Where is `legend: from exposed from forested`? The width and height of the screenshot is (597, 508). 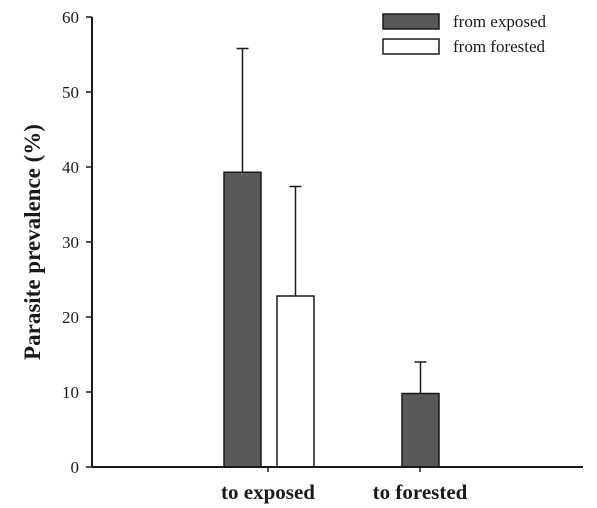 legend: from exposed from forested is located at coordinates (464, 34).